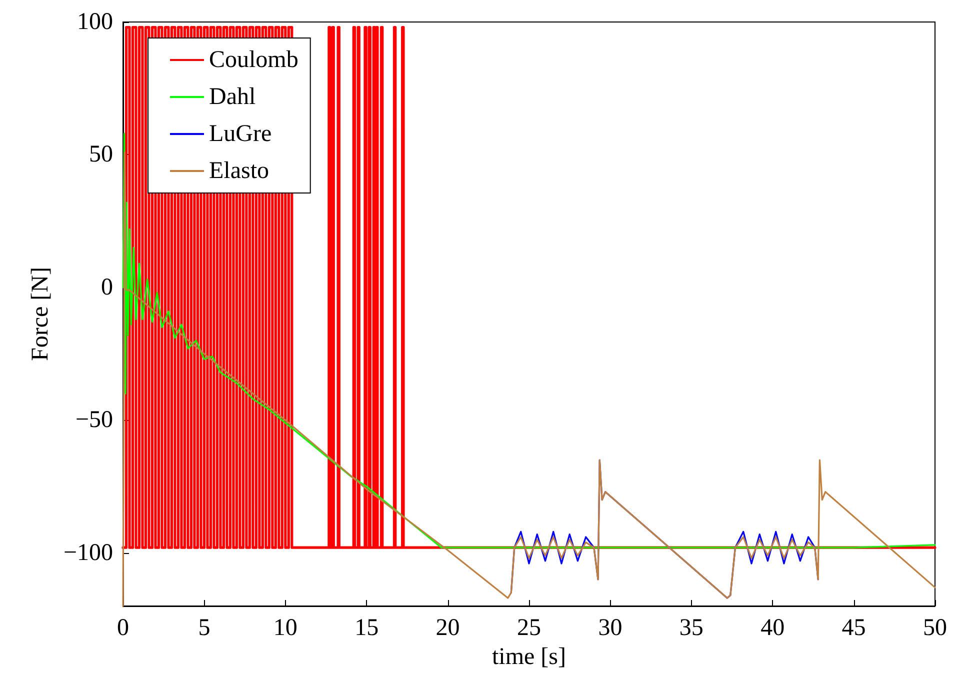 Image resolution: width=955 pixels, height=692 pixels. What do you see at coordinates (88, 553) in the screenshot?
I see `y-tick-label: −100` at bounding box center [88, 553].